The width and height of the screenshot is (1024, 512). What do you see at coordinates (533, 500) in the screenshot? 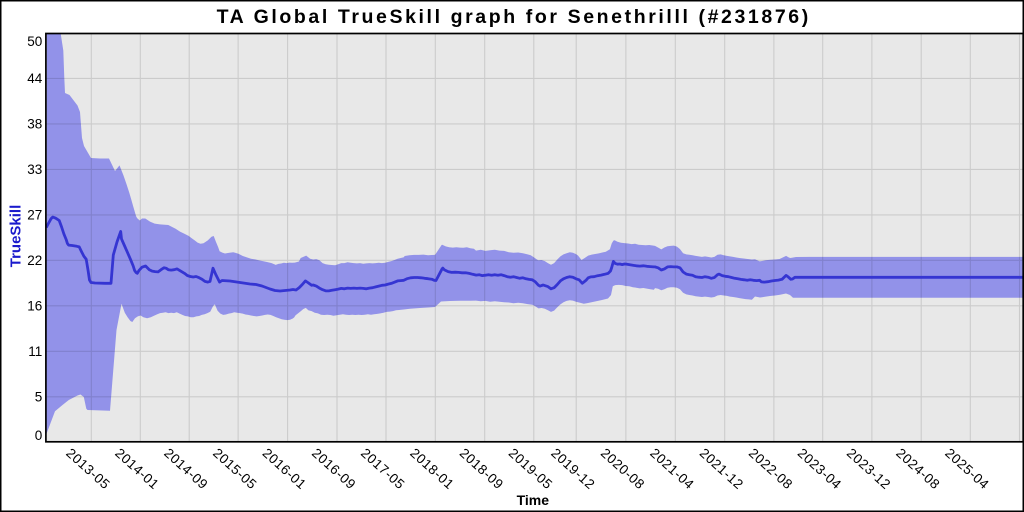
I see `svg-text: Time` at bounding box center [533, 500].